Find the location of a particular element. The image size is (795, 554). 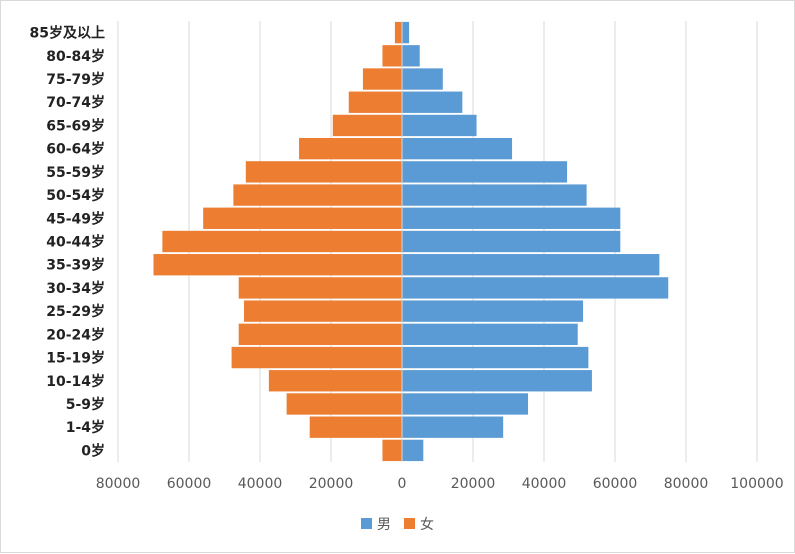

category-label: 15-19岁 is located at coordinates (75, 358).